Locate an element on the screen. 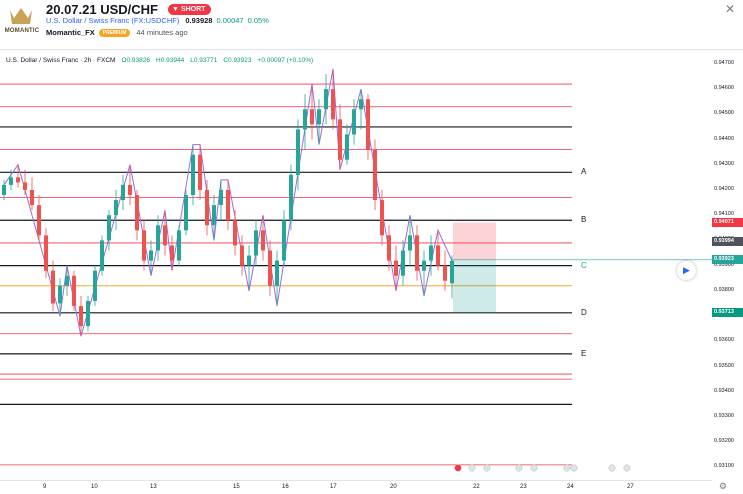 The width and height of the screenshot is (743, 494). time-tick-label: 24 is located at coordinates (570, 487).